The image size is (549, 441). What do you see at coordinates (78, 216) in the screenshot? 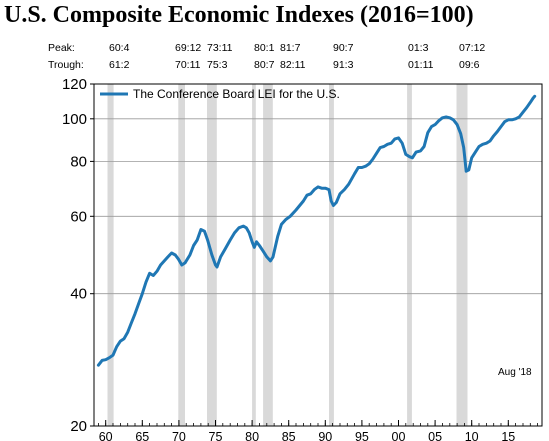
I see `y-tick-label: 60` at bounding box center [78, 216].